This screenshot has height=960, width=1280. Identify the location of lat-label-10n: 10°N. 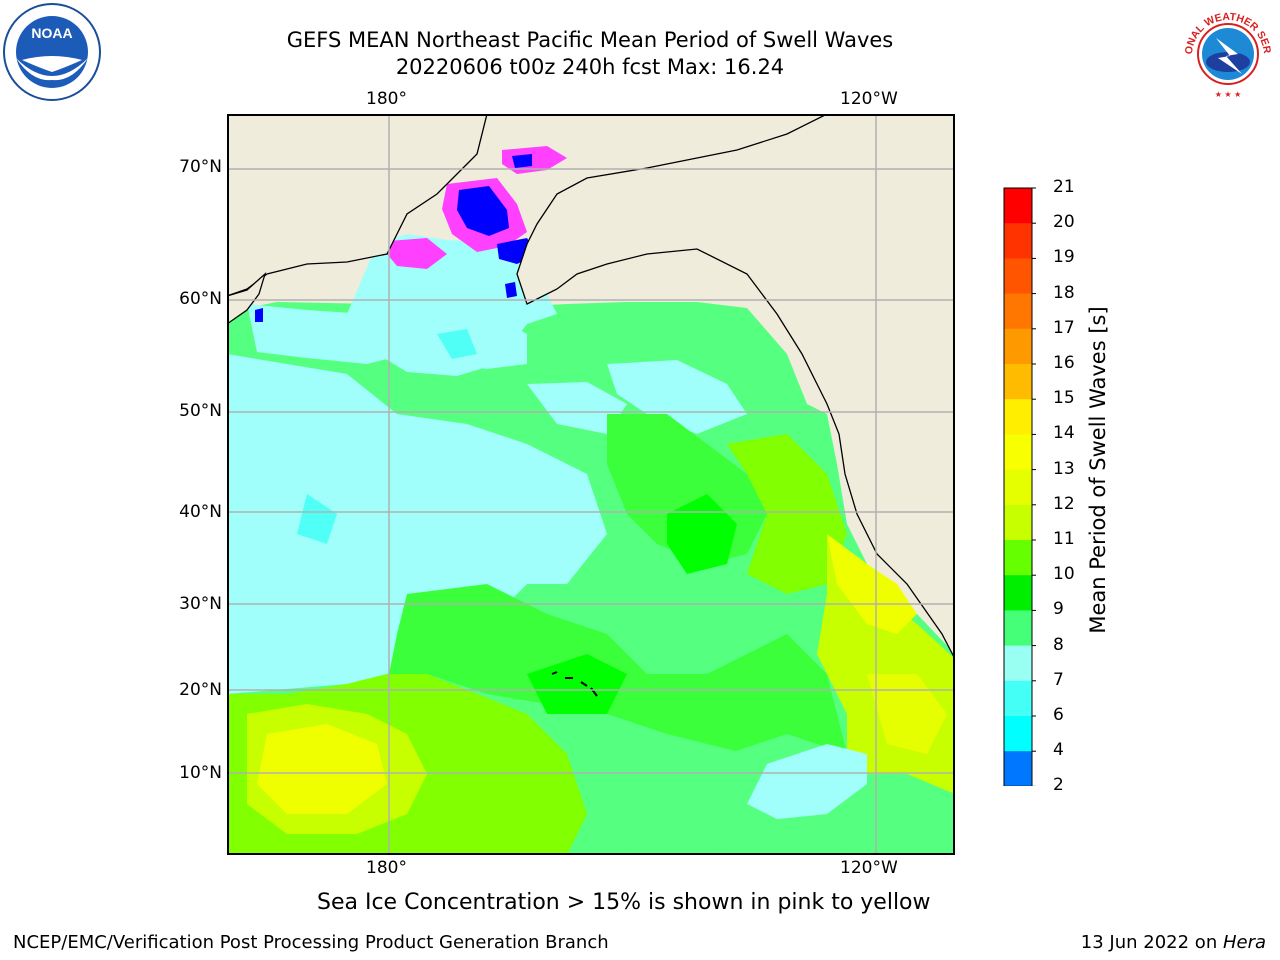
(200, 773).